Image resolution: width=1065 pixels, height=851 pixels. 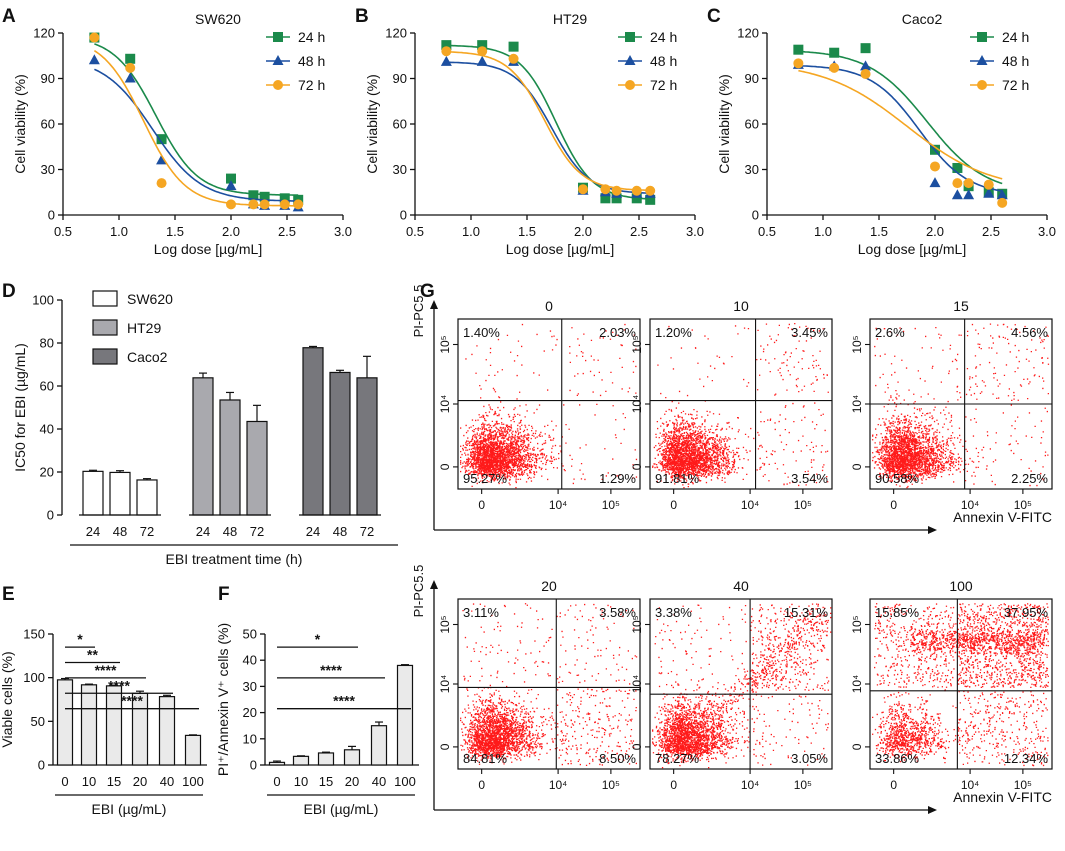 I want to click on plot-title: Caco2, so click(x=922, y=19).